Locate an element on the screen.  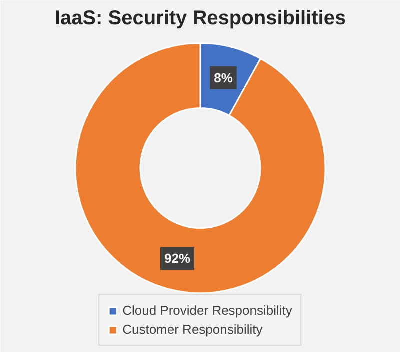
data-label: 8% is located at coordinates (224, 78).